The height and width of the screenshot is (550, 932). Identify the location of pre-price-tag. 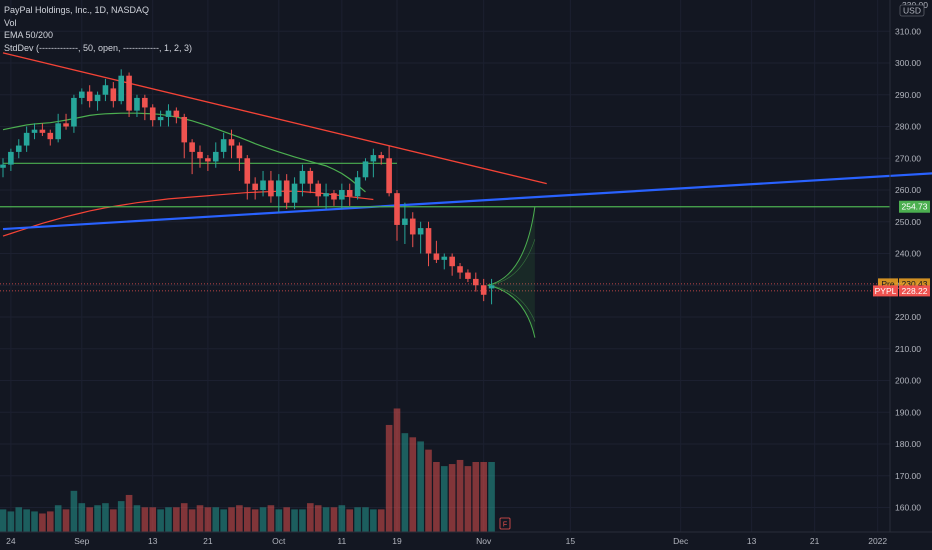
(914, 284).